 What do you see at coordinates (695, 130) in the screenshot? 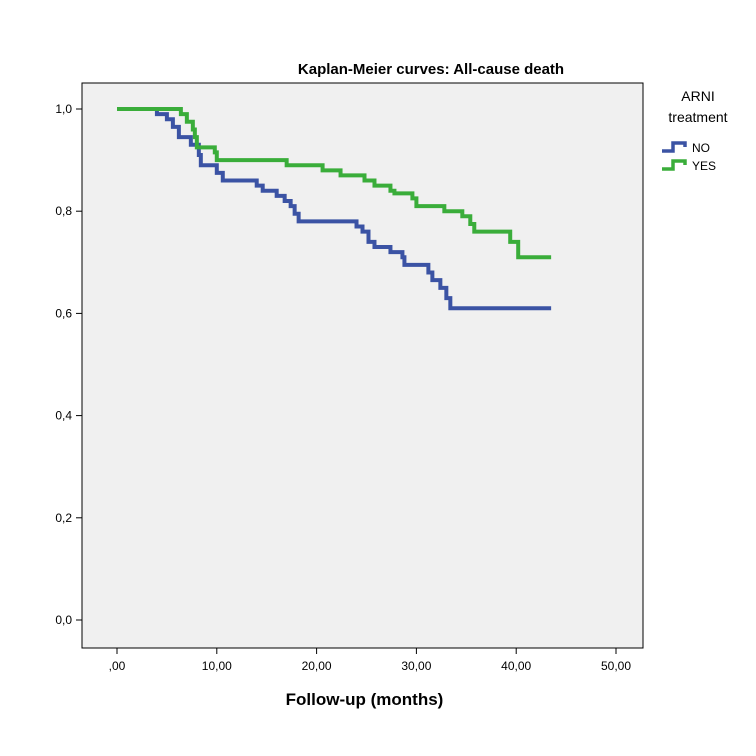
I see `legend: ARNI treatment NO YES` at bounding box center [695, 130].